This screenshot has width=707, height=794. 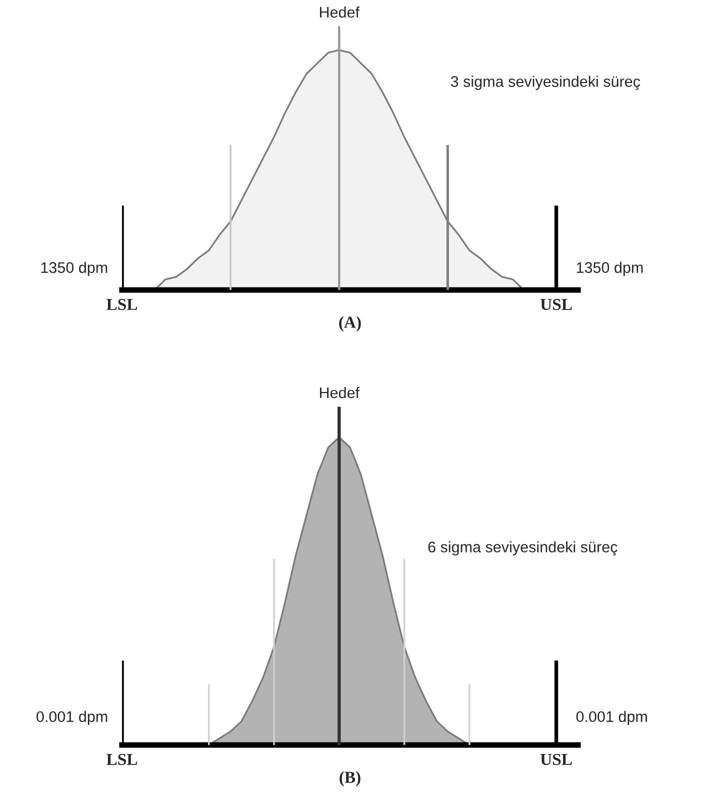 I want to click on x-axis-title: (A), so click(x=350, y=324).